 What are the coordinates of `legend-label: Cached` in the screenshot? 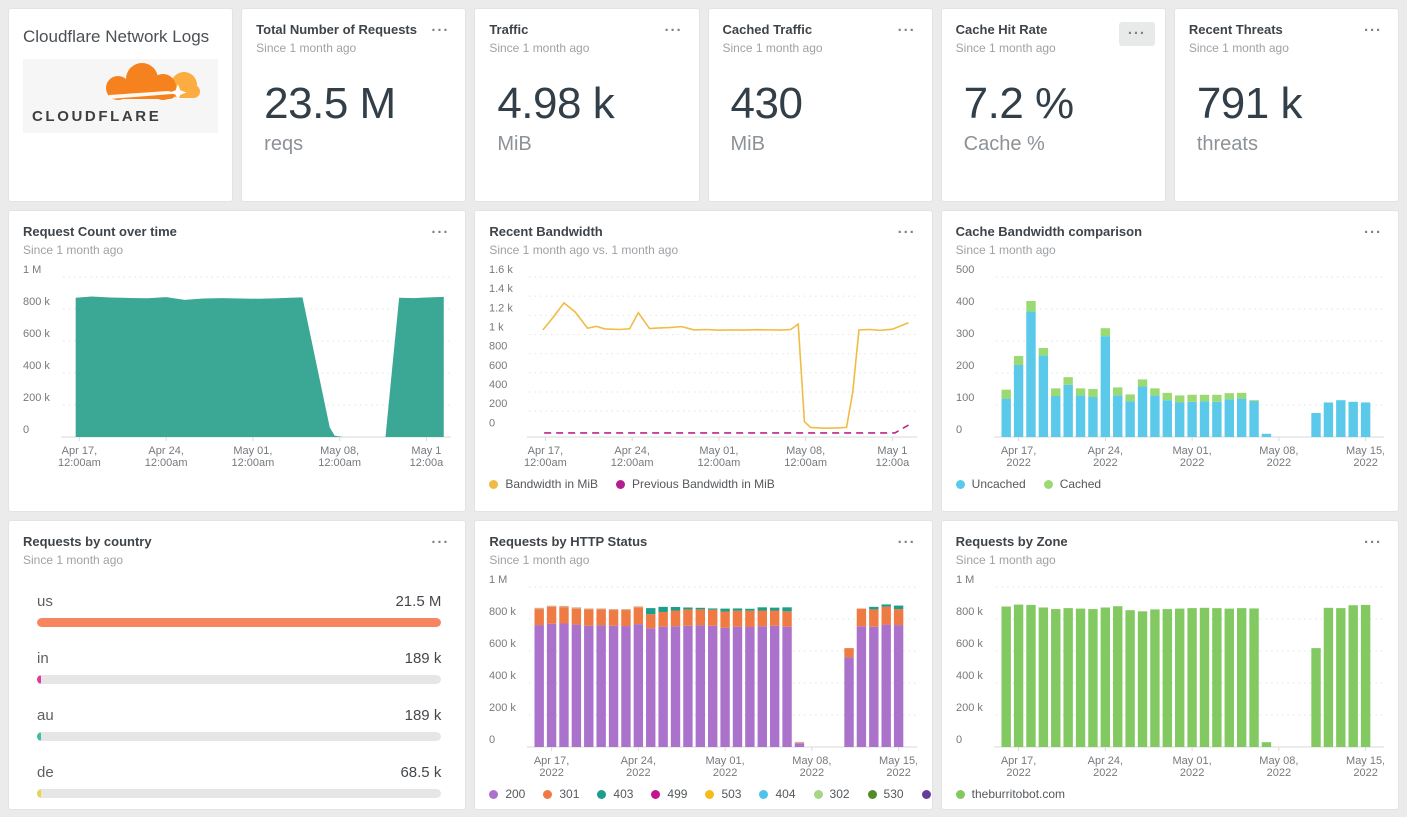 It's located at (1080, 484).